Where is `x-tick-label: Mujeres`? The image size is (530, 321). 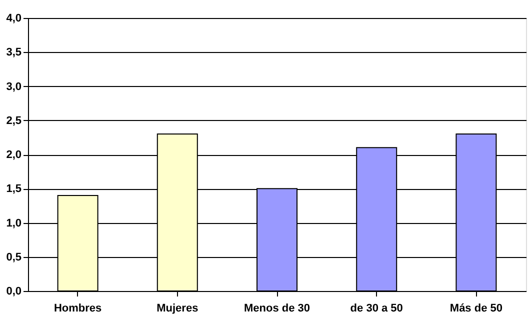 x-tick-label: Mujeres is located at coordinates (177, 308).